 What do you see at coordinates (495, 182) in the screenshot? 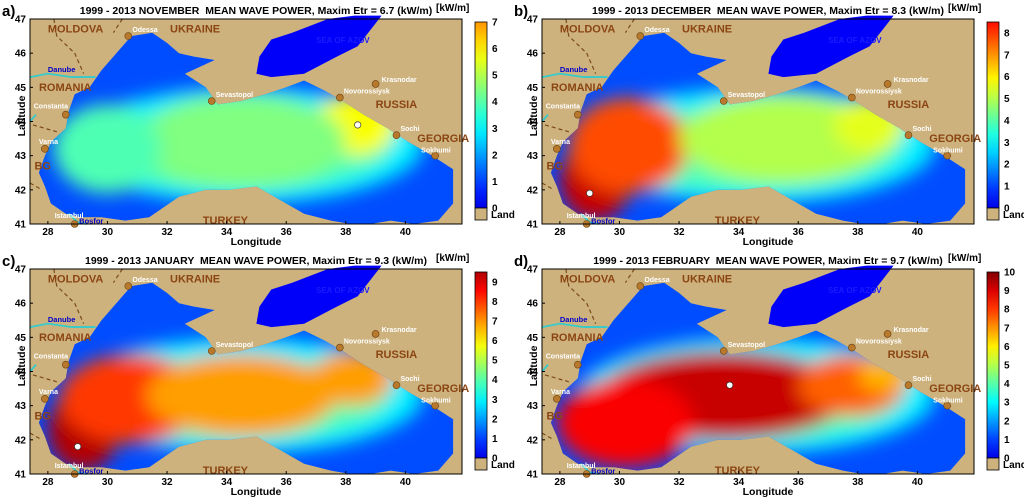
I see `colorbar-tick-label: 1` at bounding box center [495, 182].